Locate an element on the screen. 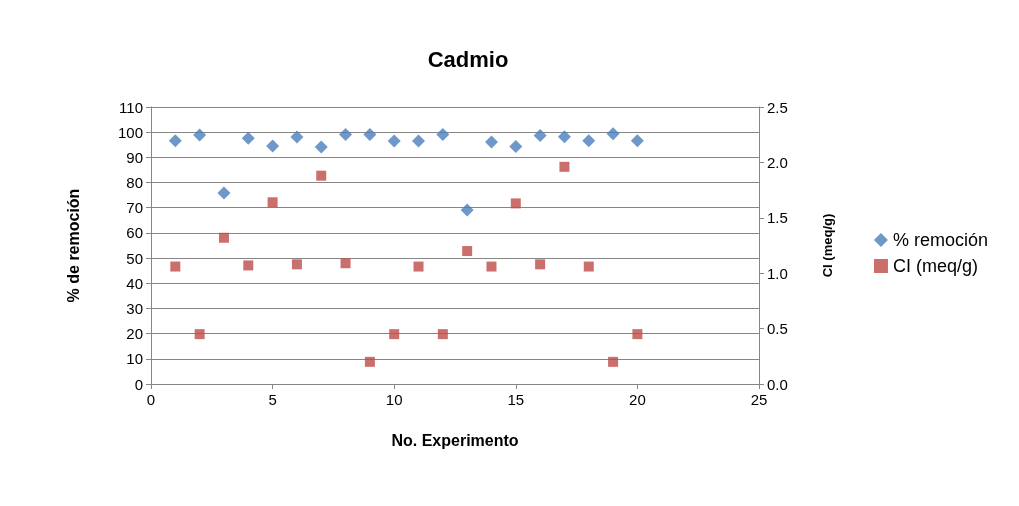 The width and height of the screenshot is (1019, 506). x-tick-label: 5 is located at coordinates (272, 399).